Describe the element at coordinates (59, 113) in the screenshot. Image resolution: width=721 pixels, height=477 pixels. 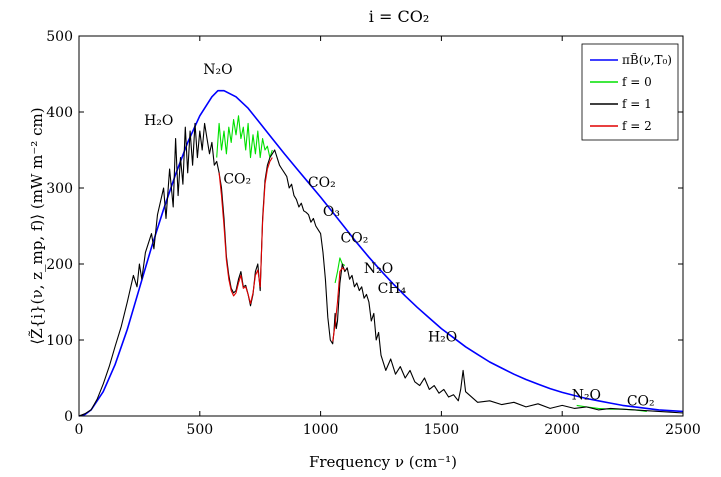
I see `y-tick-label: 400` at that location.